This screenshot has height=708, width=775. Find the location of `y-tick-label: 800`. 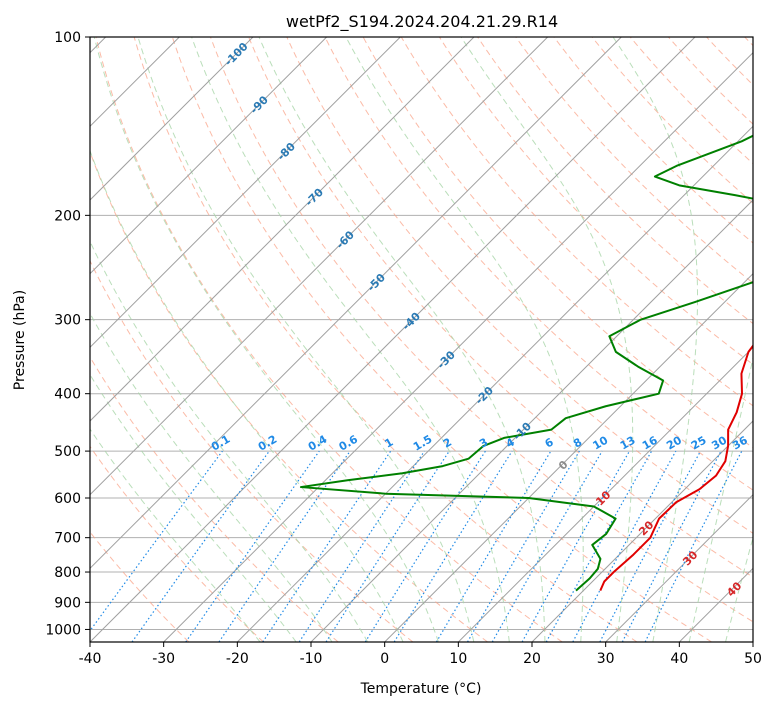

y-tick-label: 800 is located at coordinates (67, 573).